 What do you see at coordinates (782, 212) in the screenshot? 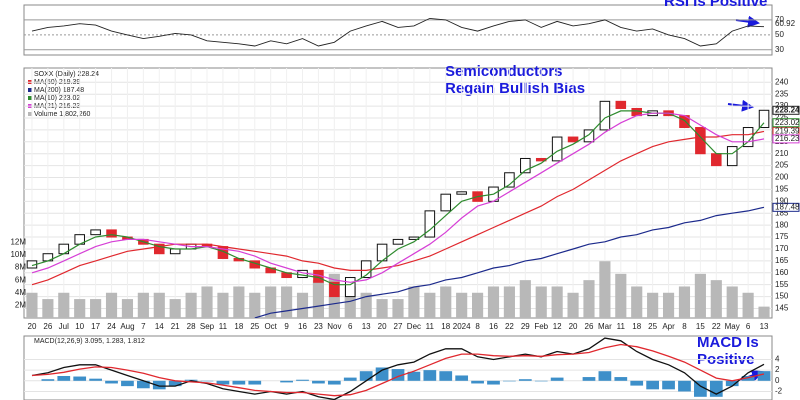
I see `y-tick-label: 185` at bounding box center [782, 212].